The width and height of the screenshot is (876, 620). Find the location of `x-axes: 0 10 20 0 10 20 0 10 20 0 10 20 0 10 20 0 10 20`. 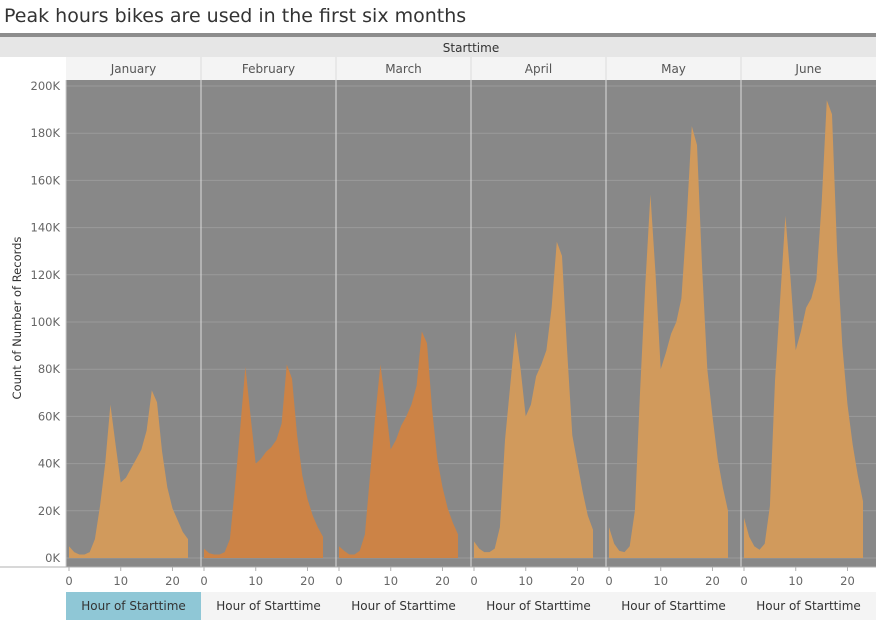

x-axes: 0 10 20 0 10 20 0 10 20 0 10 20 0 10 20 0 10 20 is located at coordinates (438, 577).